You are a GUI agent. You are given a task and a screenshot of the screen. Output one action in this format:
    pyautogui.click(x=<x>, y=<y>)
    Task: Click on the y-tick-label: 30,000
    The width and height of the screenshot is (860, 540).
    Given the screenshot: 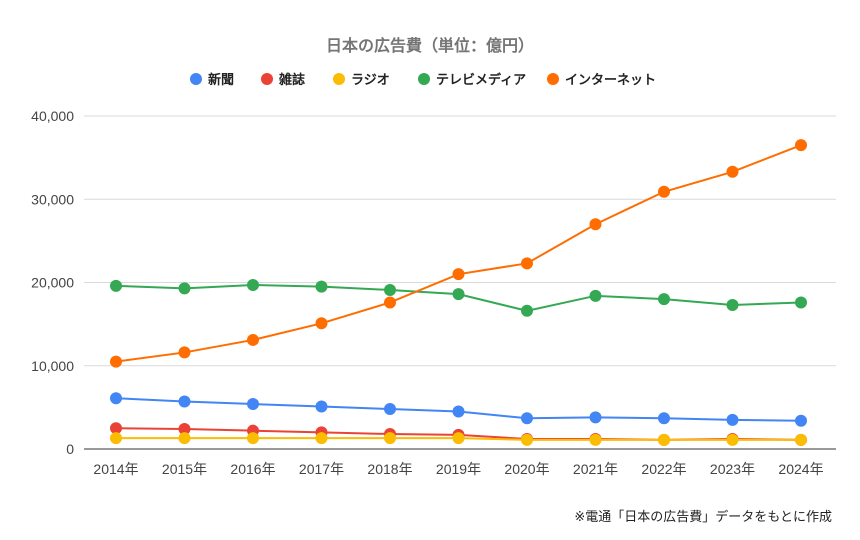 What is the action you would take?
    pyautogui.click(x=52, y=199)
    